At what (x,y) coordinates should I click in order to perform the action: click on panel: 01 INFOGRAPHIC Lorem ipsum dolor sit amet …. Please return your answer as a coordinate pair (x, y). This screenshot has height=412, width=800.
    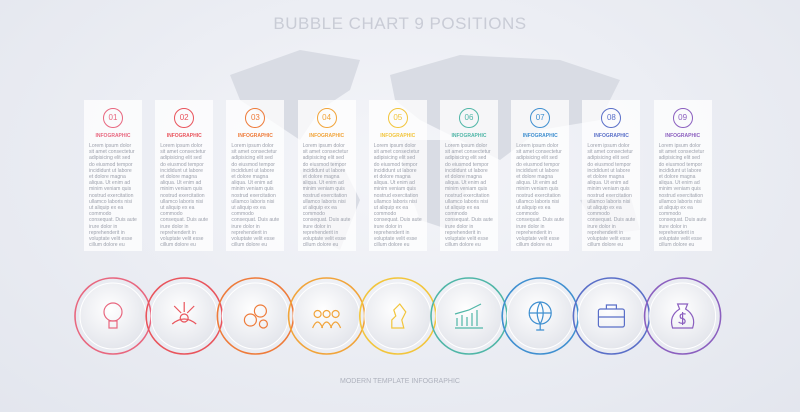
    Looking at the image, I should click on (113, 175).